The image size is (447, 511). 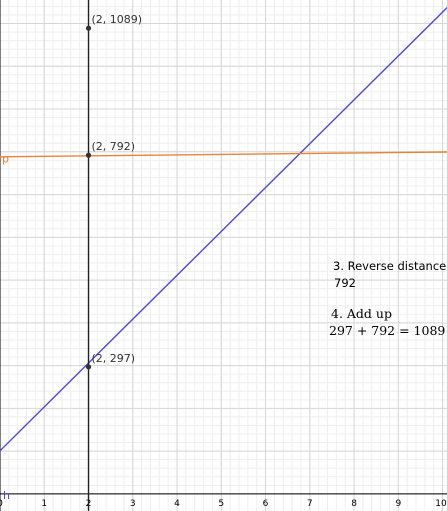 What do you see at coordinates (114, 191) in the screenshot?
I see `points: (2, 1089) (2, 792) (2, 297)` at bounding box center [114, 191].